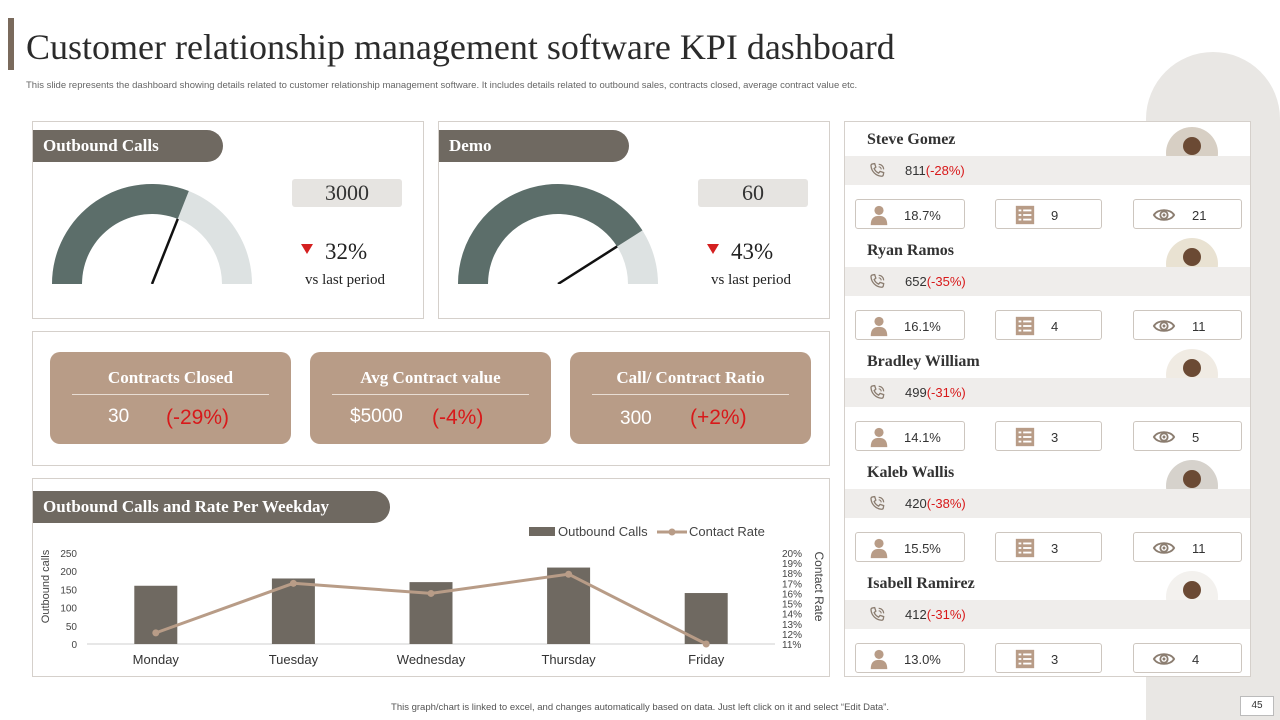 The width and height of the screenshot is (1280, 720). What do you see at coordinates (935, 281) in the screenshot?
I see `rep-calls: 652(-35%)` at bounding box center [935, 281].